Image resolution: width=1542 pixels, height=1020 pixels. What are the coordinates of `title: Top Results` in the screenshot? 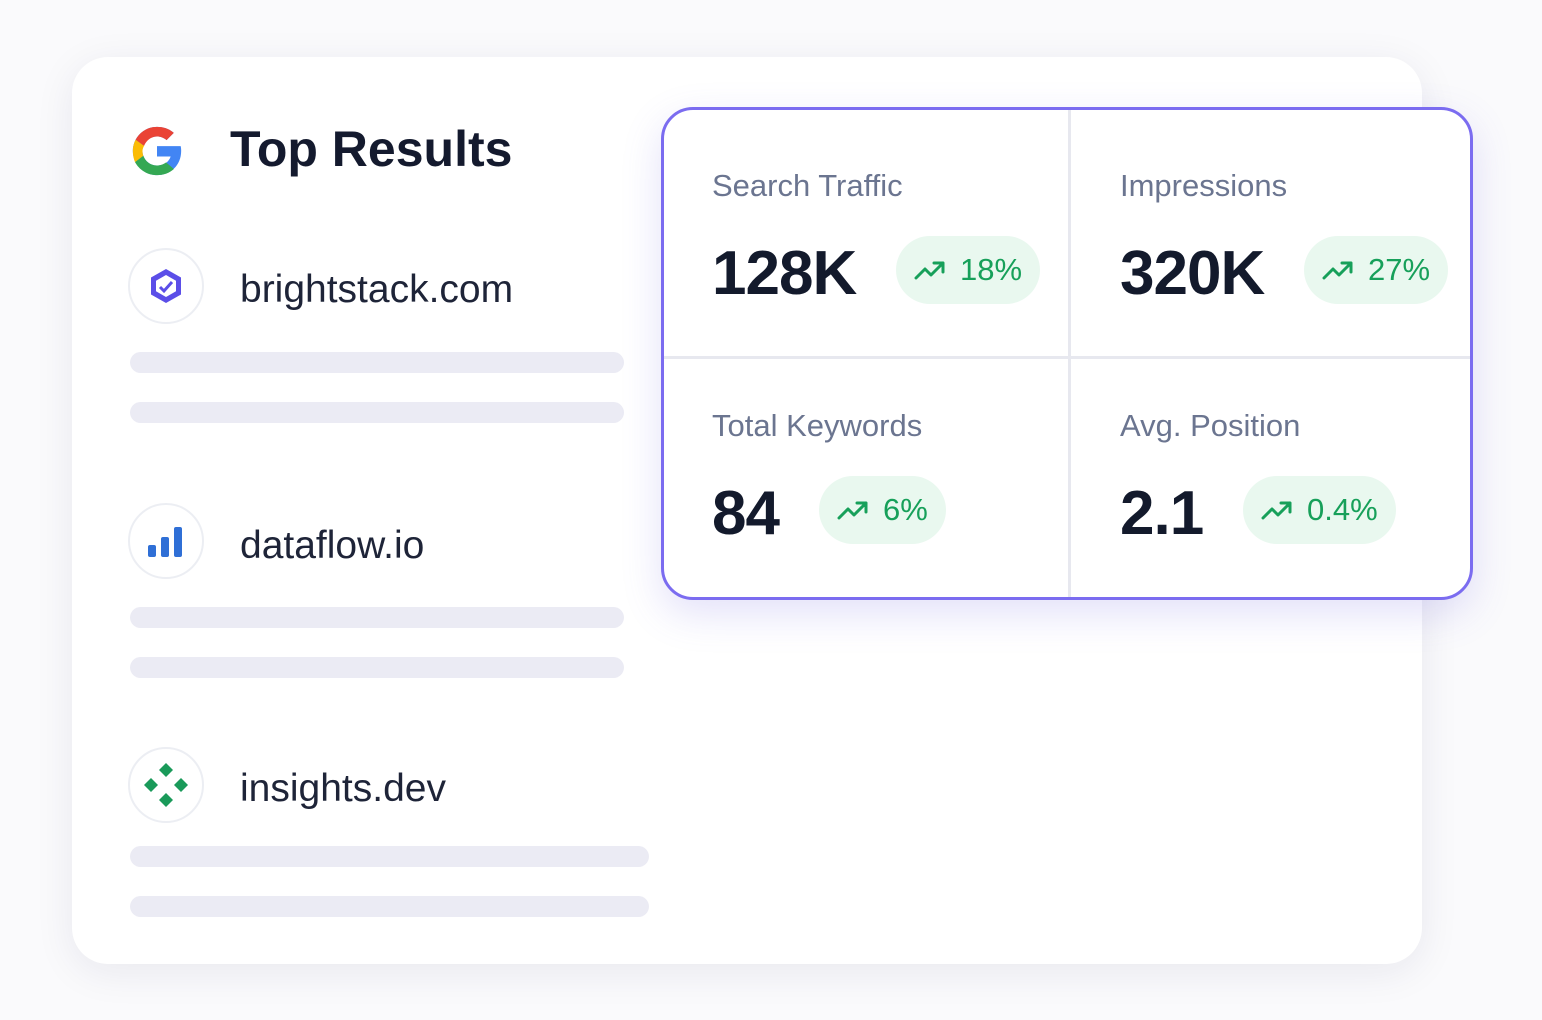 It's located at (371, 149).